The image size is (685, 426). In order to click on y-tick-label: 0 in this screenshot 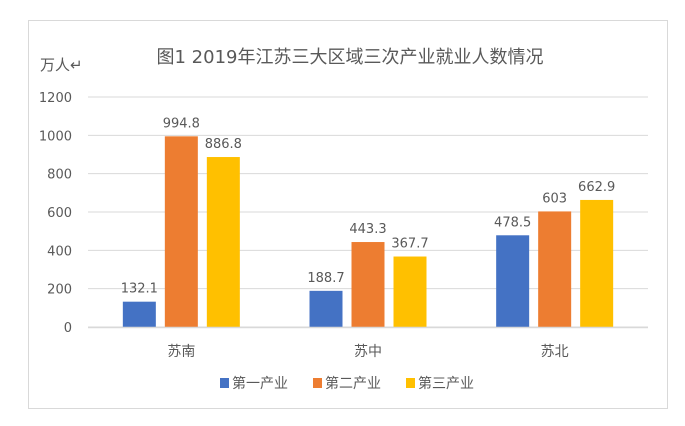, I will do `click(68, 328)`.